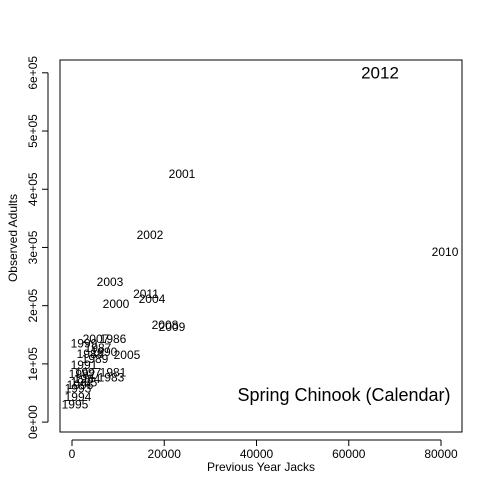  I want to click on point-label: 1995, so click(75, 404).